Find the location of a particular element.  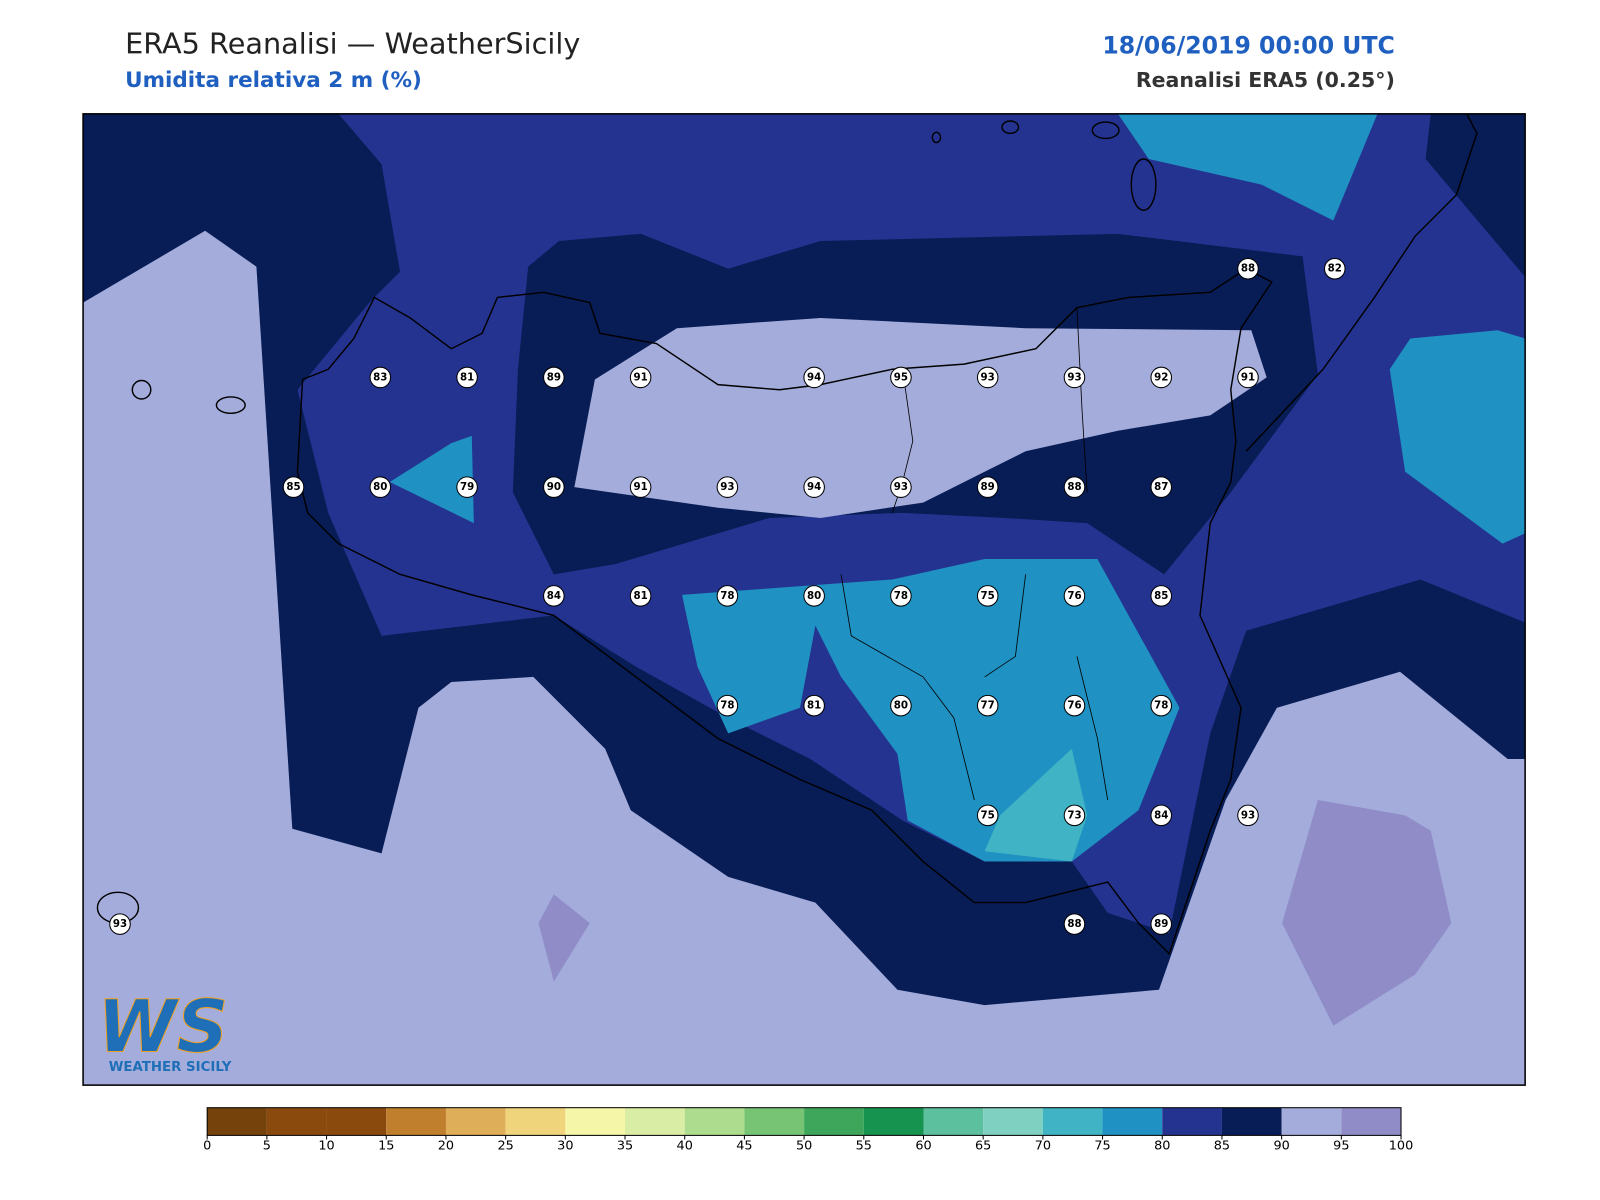

source: Reanalisi ERA5 (0.25°) is located at coordinates (1265, 80).